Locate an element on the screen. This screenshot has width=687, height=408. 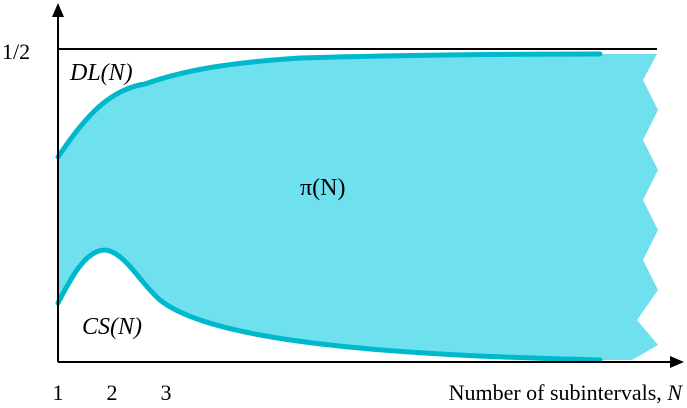
y-axis-arrow is located at coordinates (58, 10).